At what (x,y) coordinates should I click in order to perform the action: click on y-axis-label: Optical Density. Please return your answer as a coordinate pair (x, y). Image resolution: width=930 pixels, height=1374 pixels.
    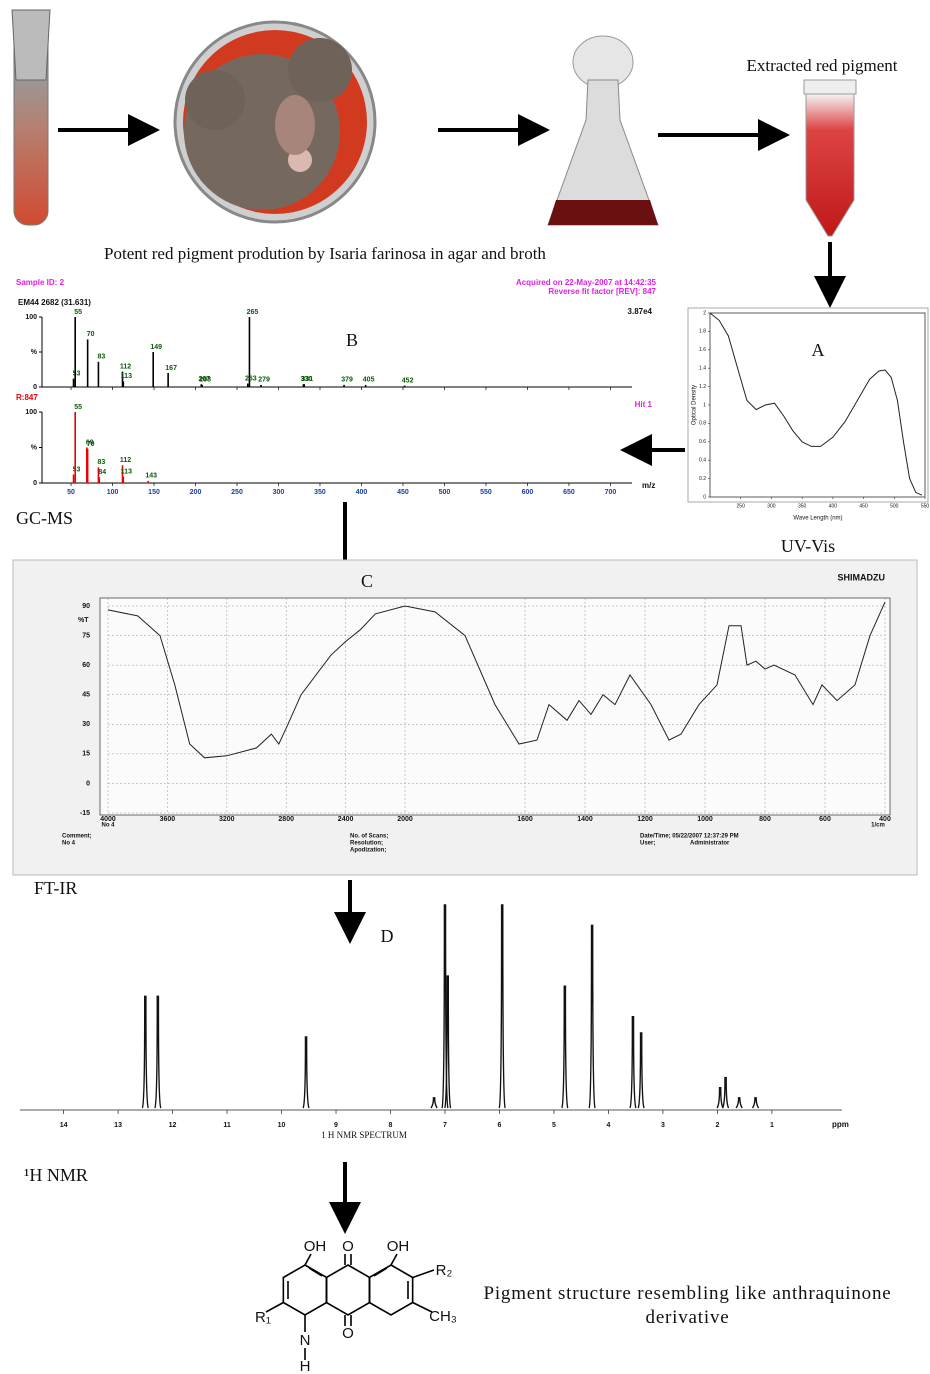
    Looking at the image, I should click on (695, 405).